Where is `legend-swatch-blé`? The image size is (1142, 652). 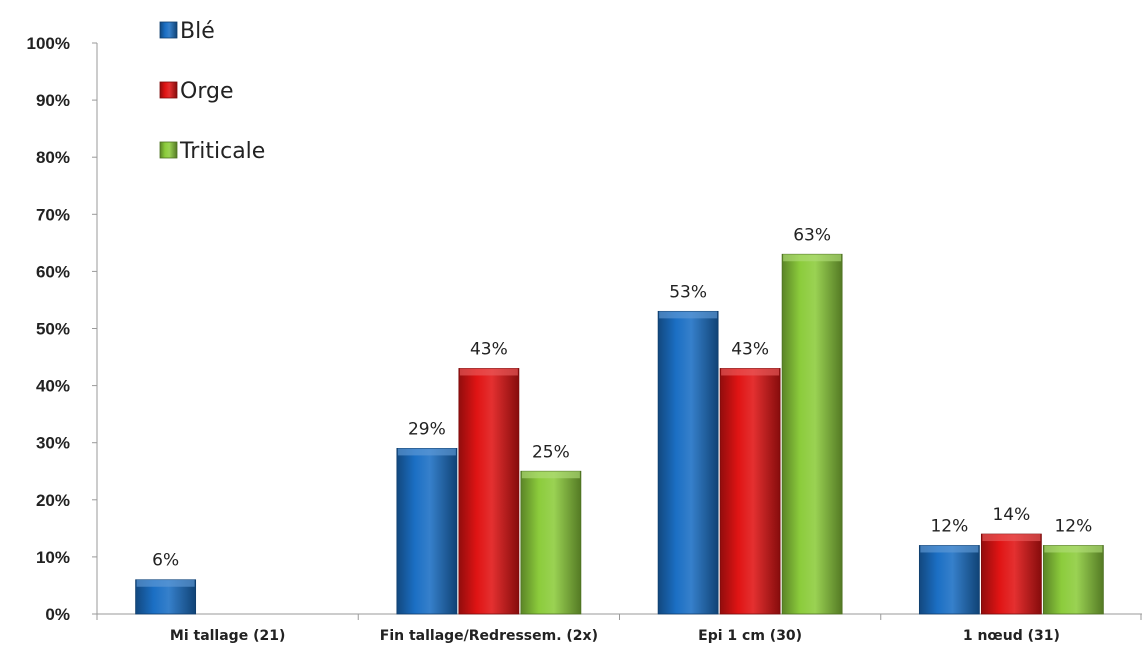
legend-swatch-blé is located at coordinates (168, 30).